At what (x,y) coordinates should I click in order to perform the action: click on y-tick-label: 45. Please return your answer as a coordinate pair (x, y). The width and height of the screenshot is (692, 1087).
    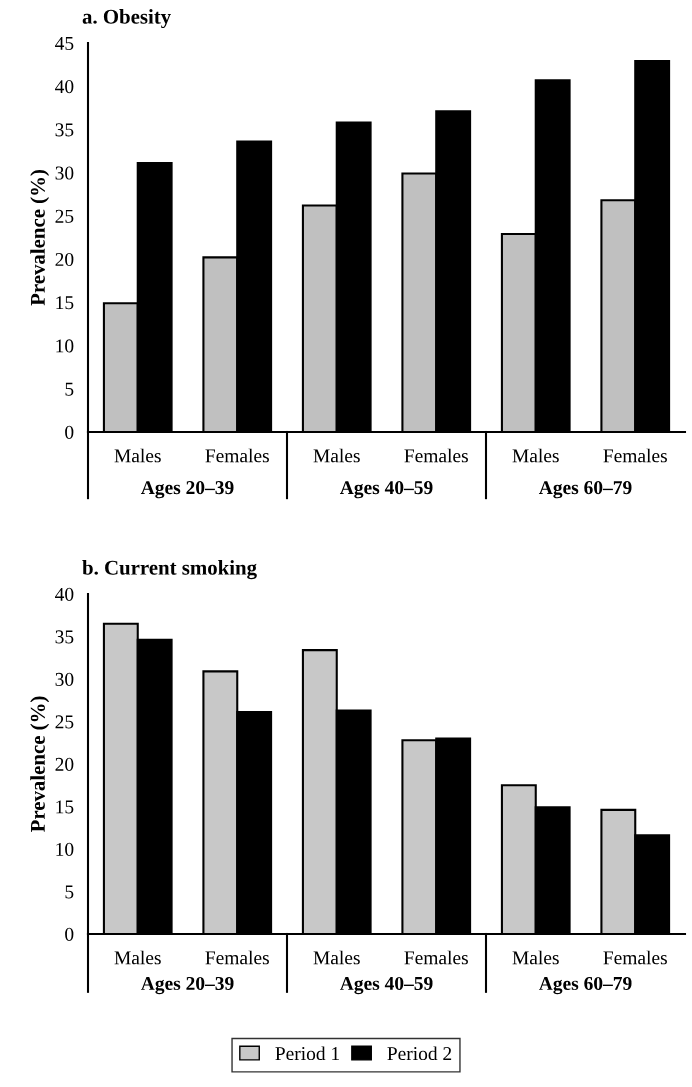
    Looking at the image, I should click on (64, 43).